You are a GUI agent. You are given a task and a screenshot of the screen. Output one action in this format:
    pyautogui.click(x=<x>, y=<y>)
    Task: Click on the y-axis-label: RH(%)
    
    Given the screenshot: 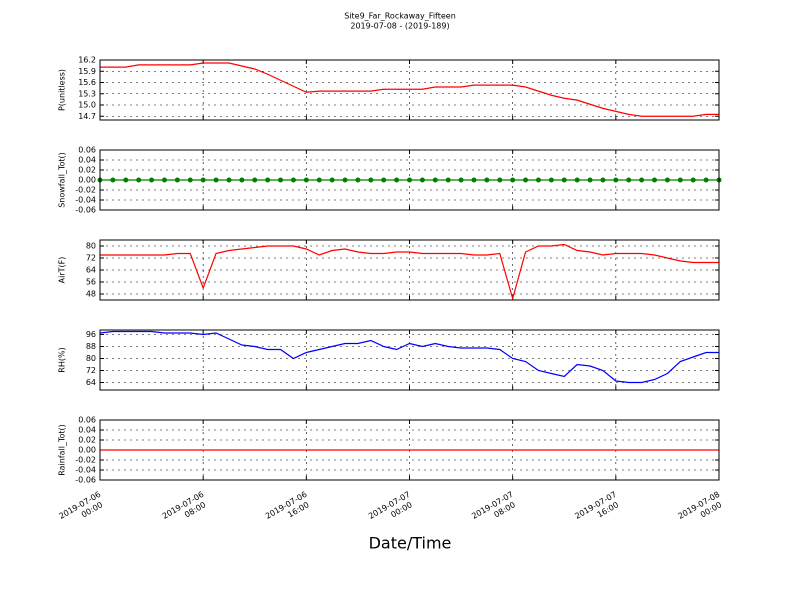 What is the action you would take?
    pyautogui.click(x=62, y=359)
    